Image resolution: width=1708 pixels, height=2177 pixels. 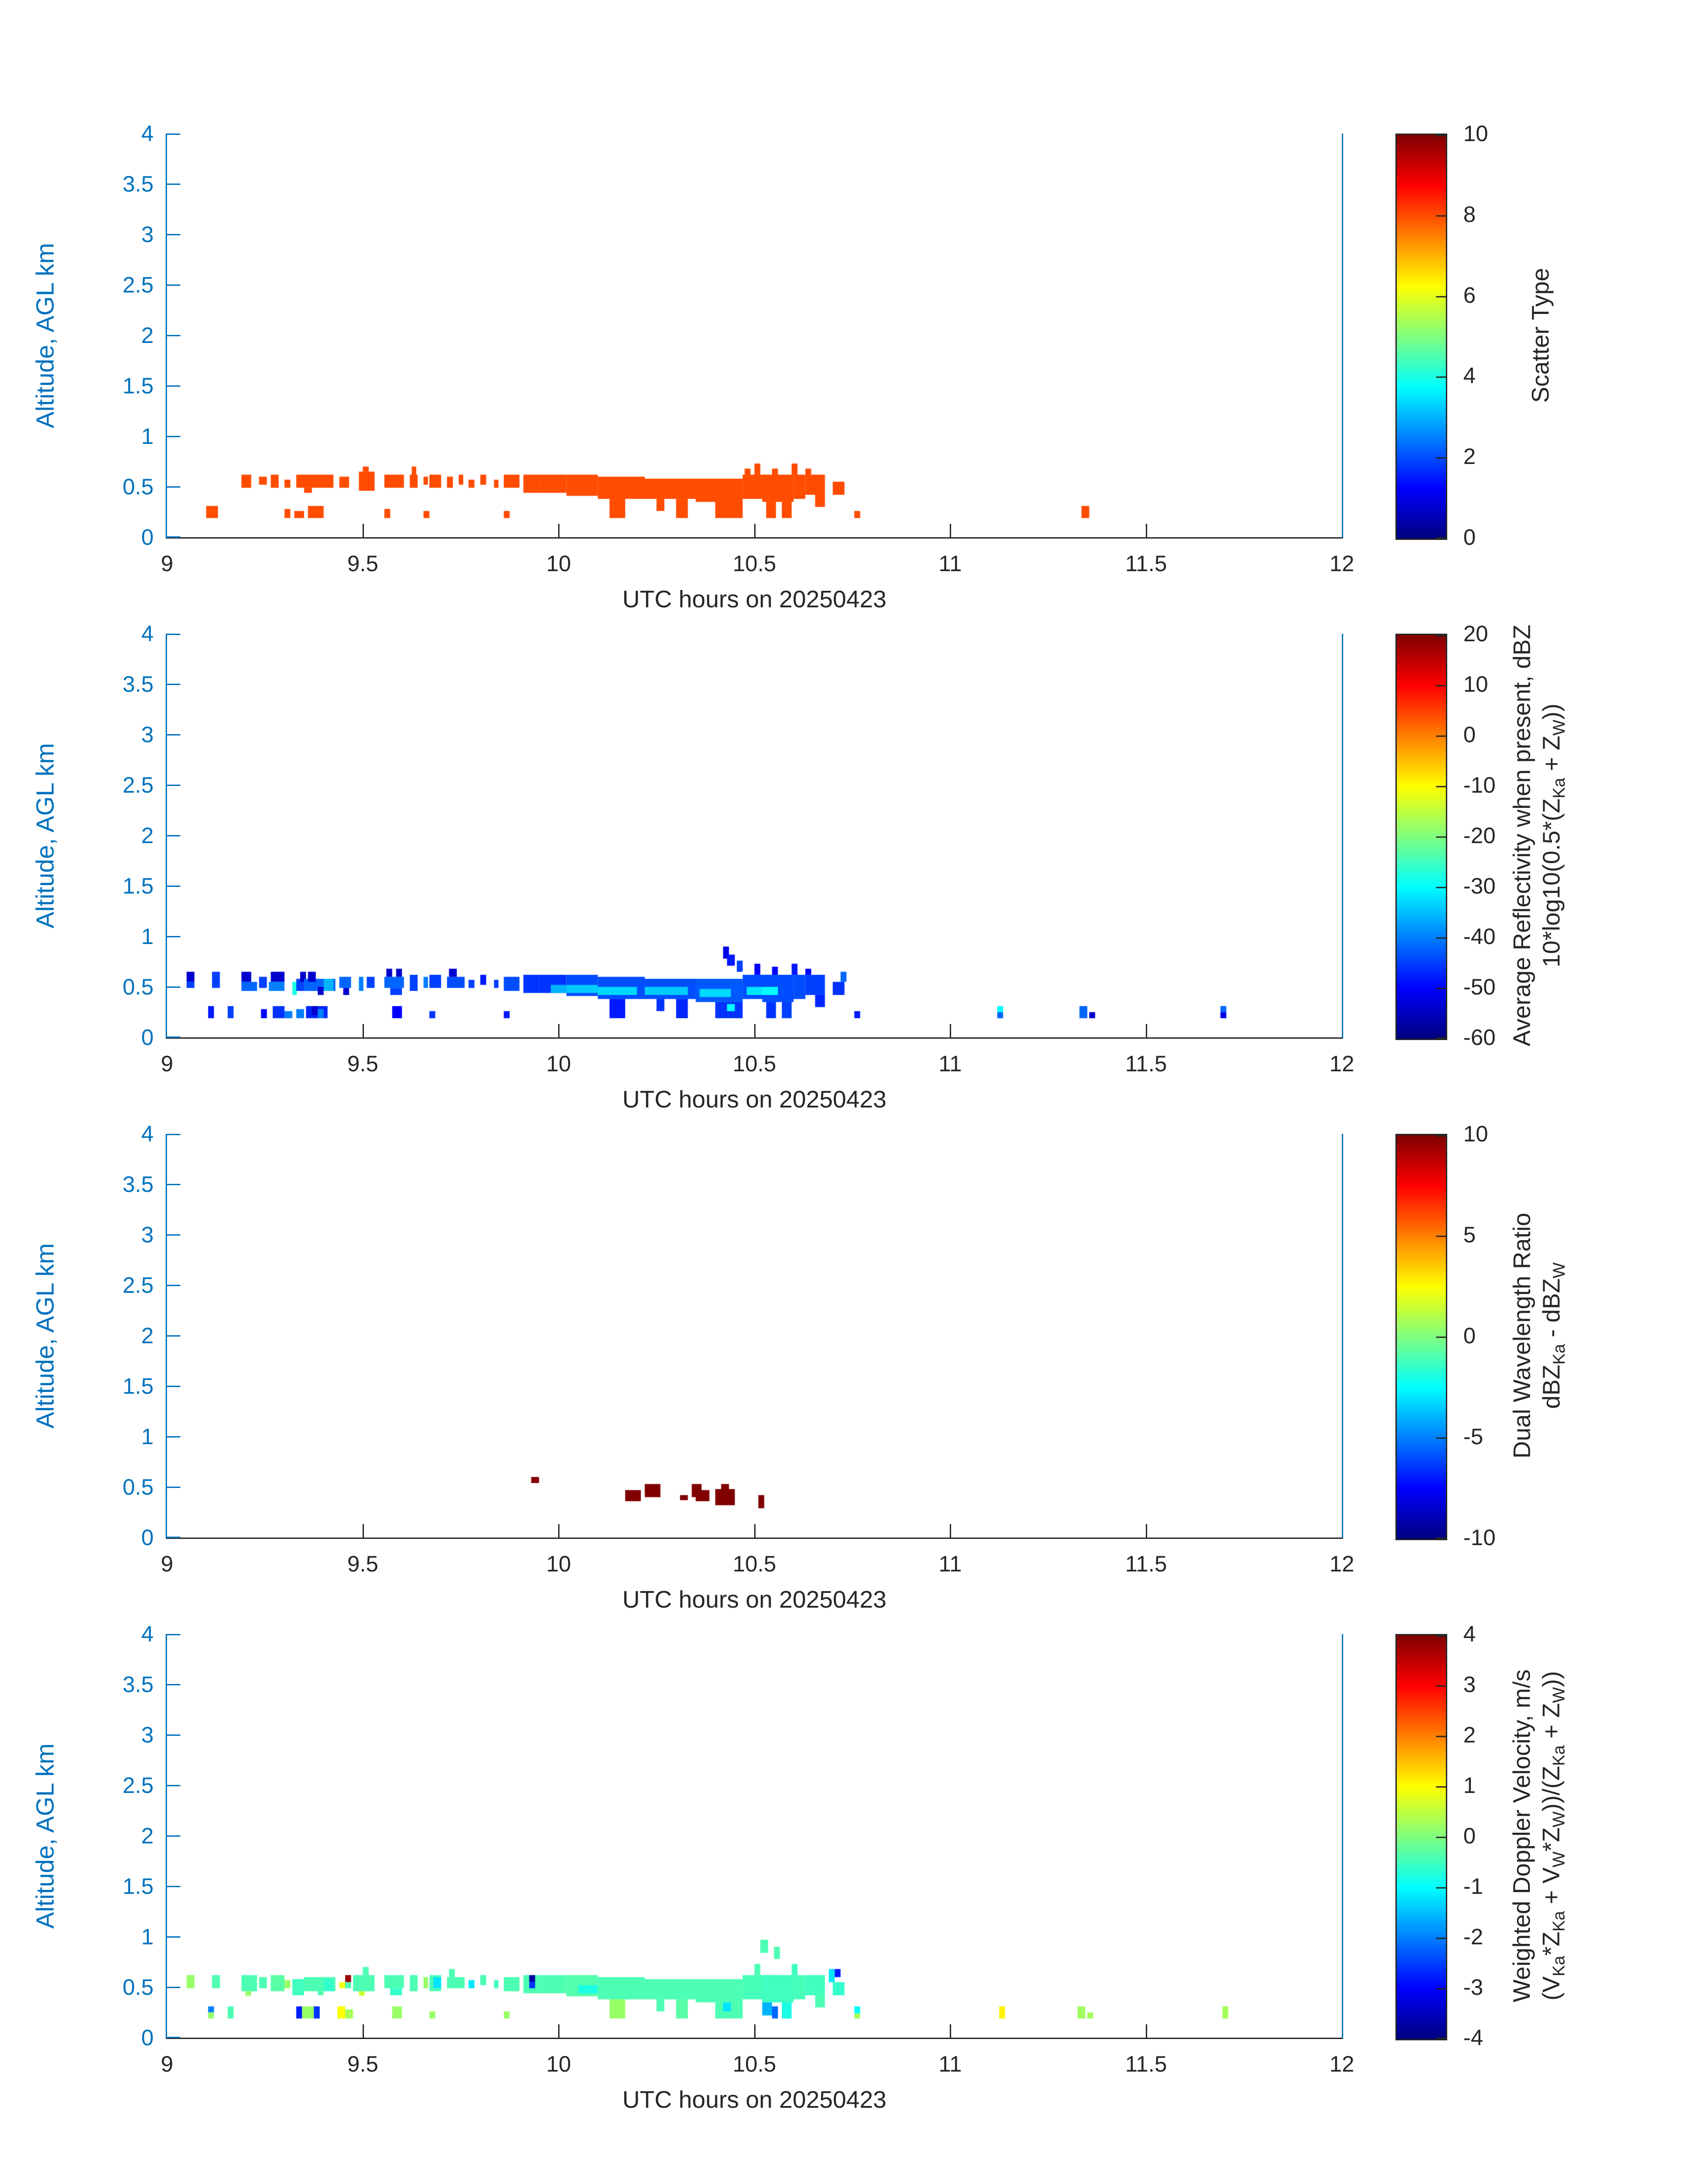 I want to click on colorbar-tick-label: -2, so click(x=1473, y=1936).